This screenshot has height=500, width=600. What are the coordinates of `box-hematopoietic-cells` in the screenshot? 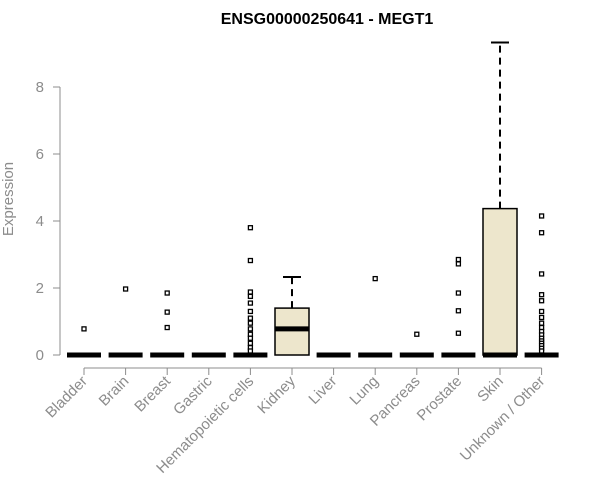 It's located at (250, 291).